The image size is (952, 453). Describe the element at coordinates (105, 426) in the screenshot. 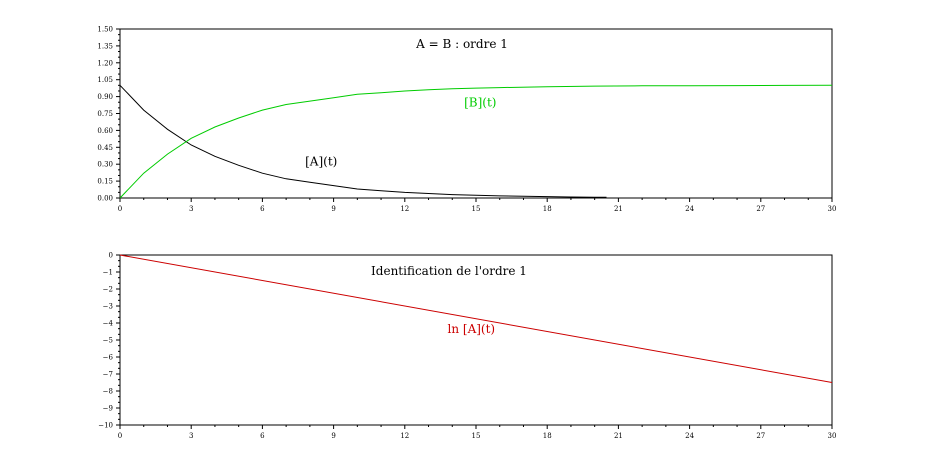

I see `y-tick-label: −10` at that location.